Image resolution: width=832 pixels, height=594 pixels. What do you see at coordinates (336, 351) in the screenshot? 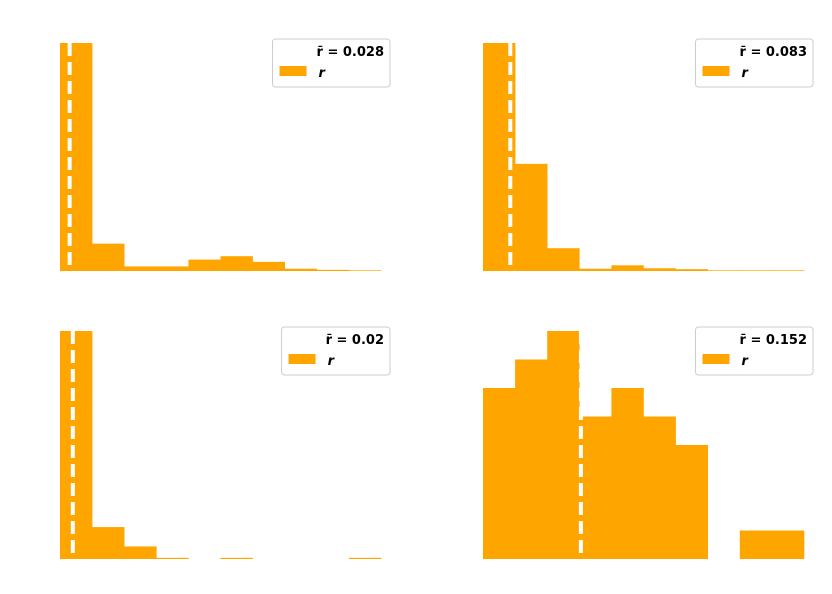
I see `legend: r̄ = 0.02 r` at bounding box center [336, 351].